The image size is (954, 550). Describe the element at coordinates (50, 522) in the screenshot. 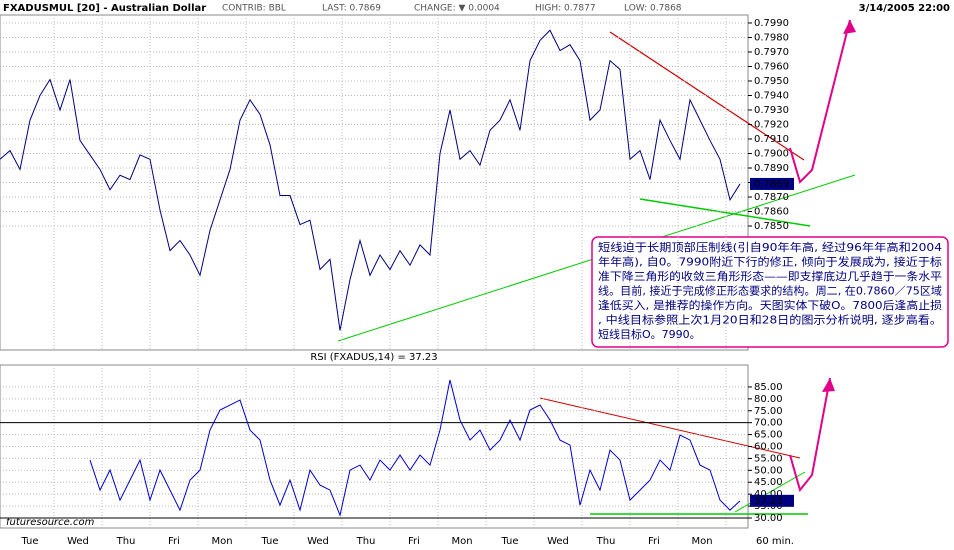

I see `watermark: futuresource.com` at that location.